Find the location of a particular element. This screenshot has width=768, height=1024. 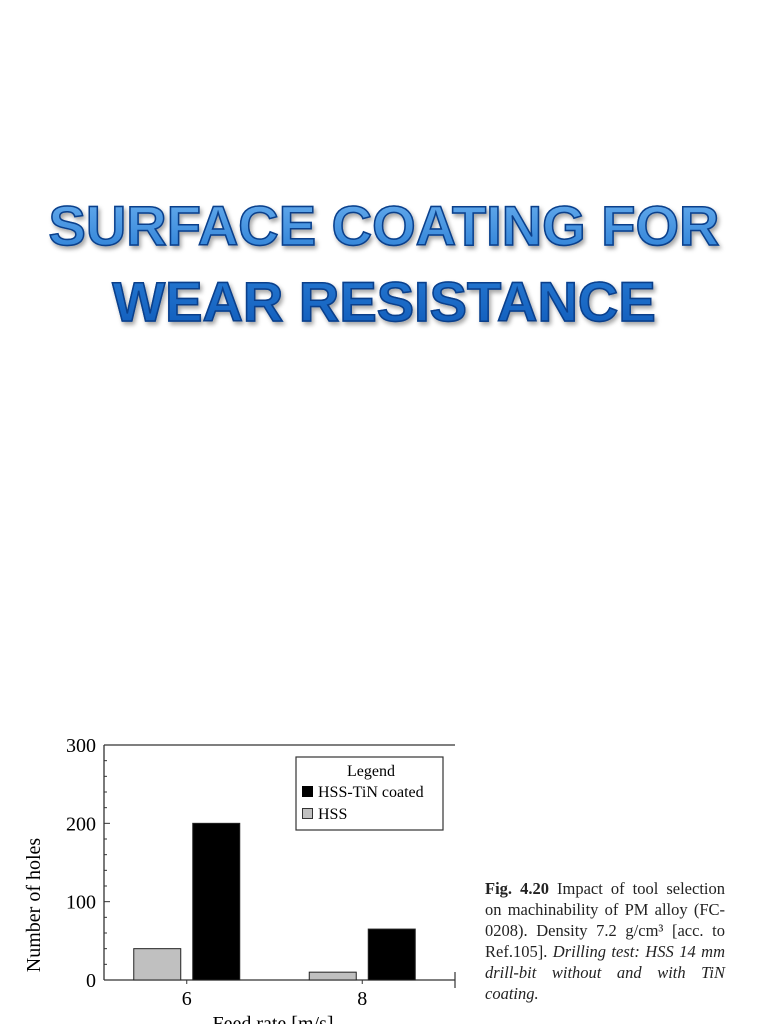

legend-label-coated: HSS-TiN coated is located at coordinates (371, 792).